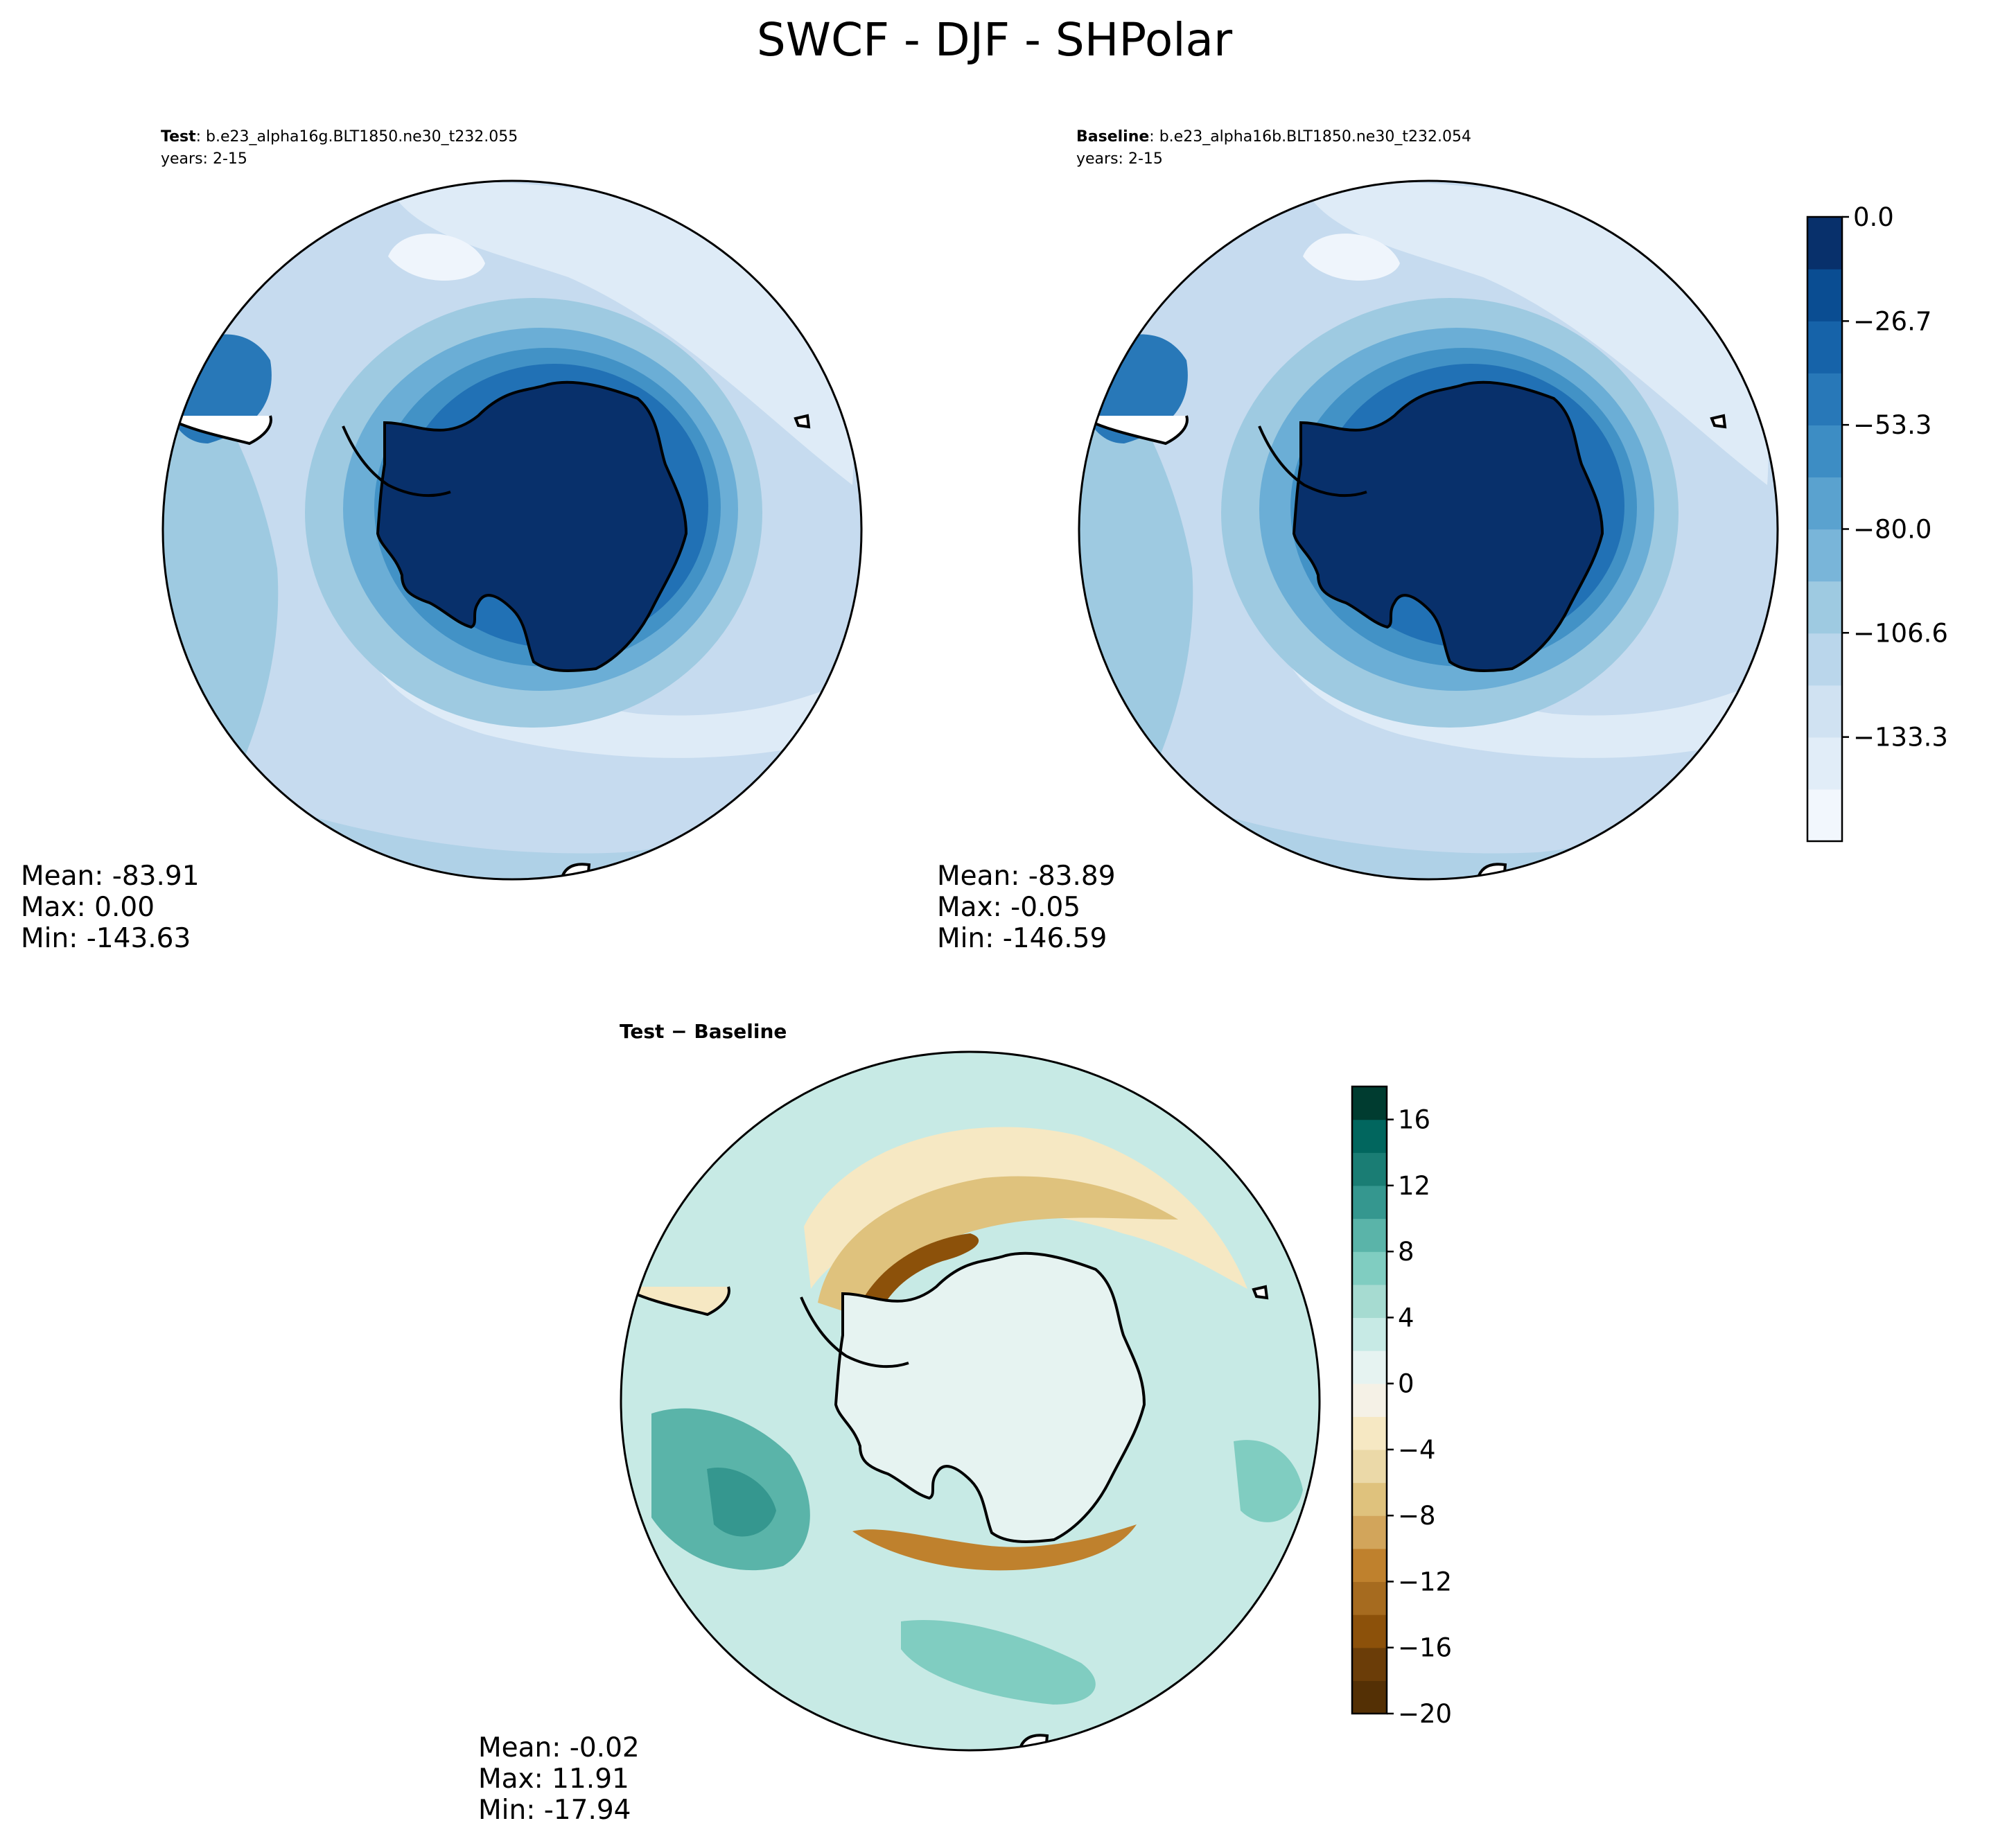 The width and height of the screenshot is (1989, 1848). What do you see at coordinates (998, 1246) in the screenshot?
I see `difference-warm-arc` at bounding box center [998, 1246].